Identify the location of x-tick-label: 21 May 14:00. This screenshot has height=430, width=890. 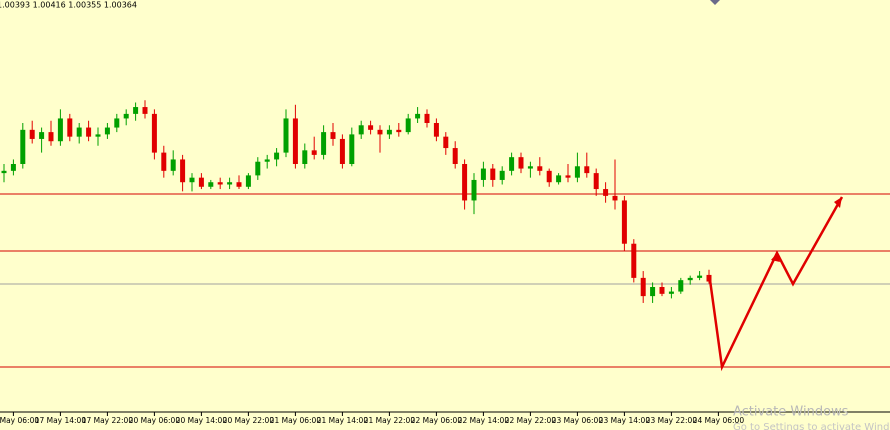
(343, 420).